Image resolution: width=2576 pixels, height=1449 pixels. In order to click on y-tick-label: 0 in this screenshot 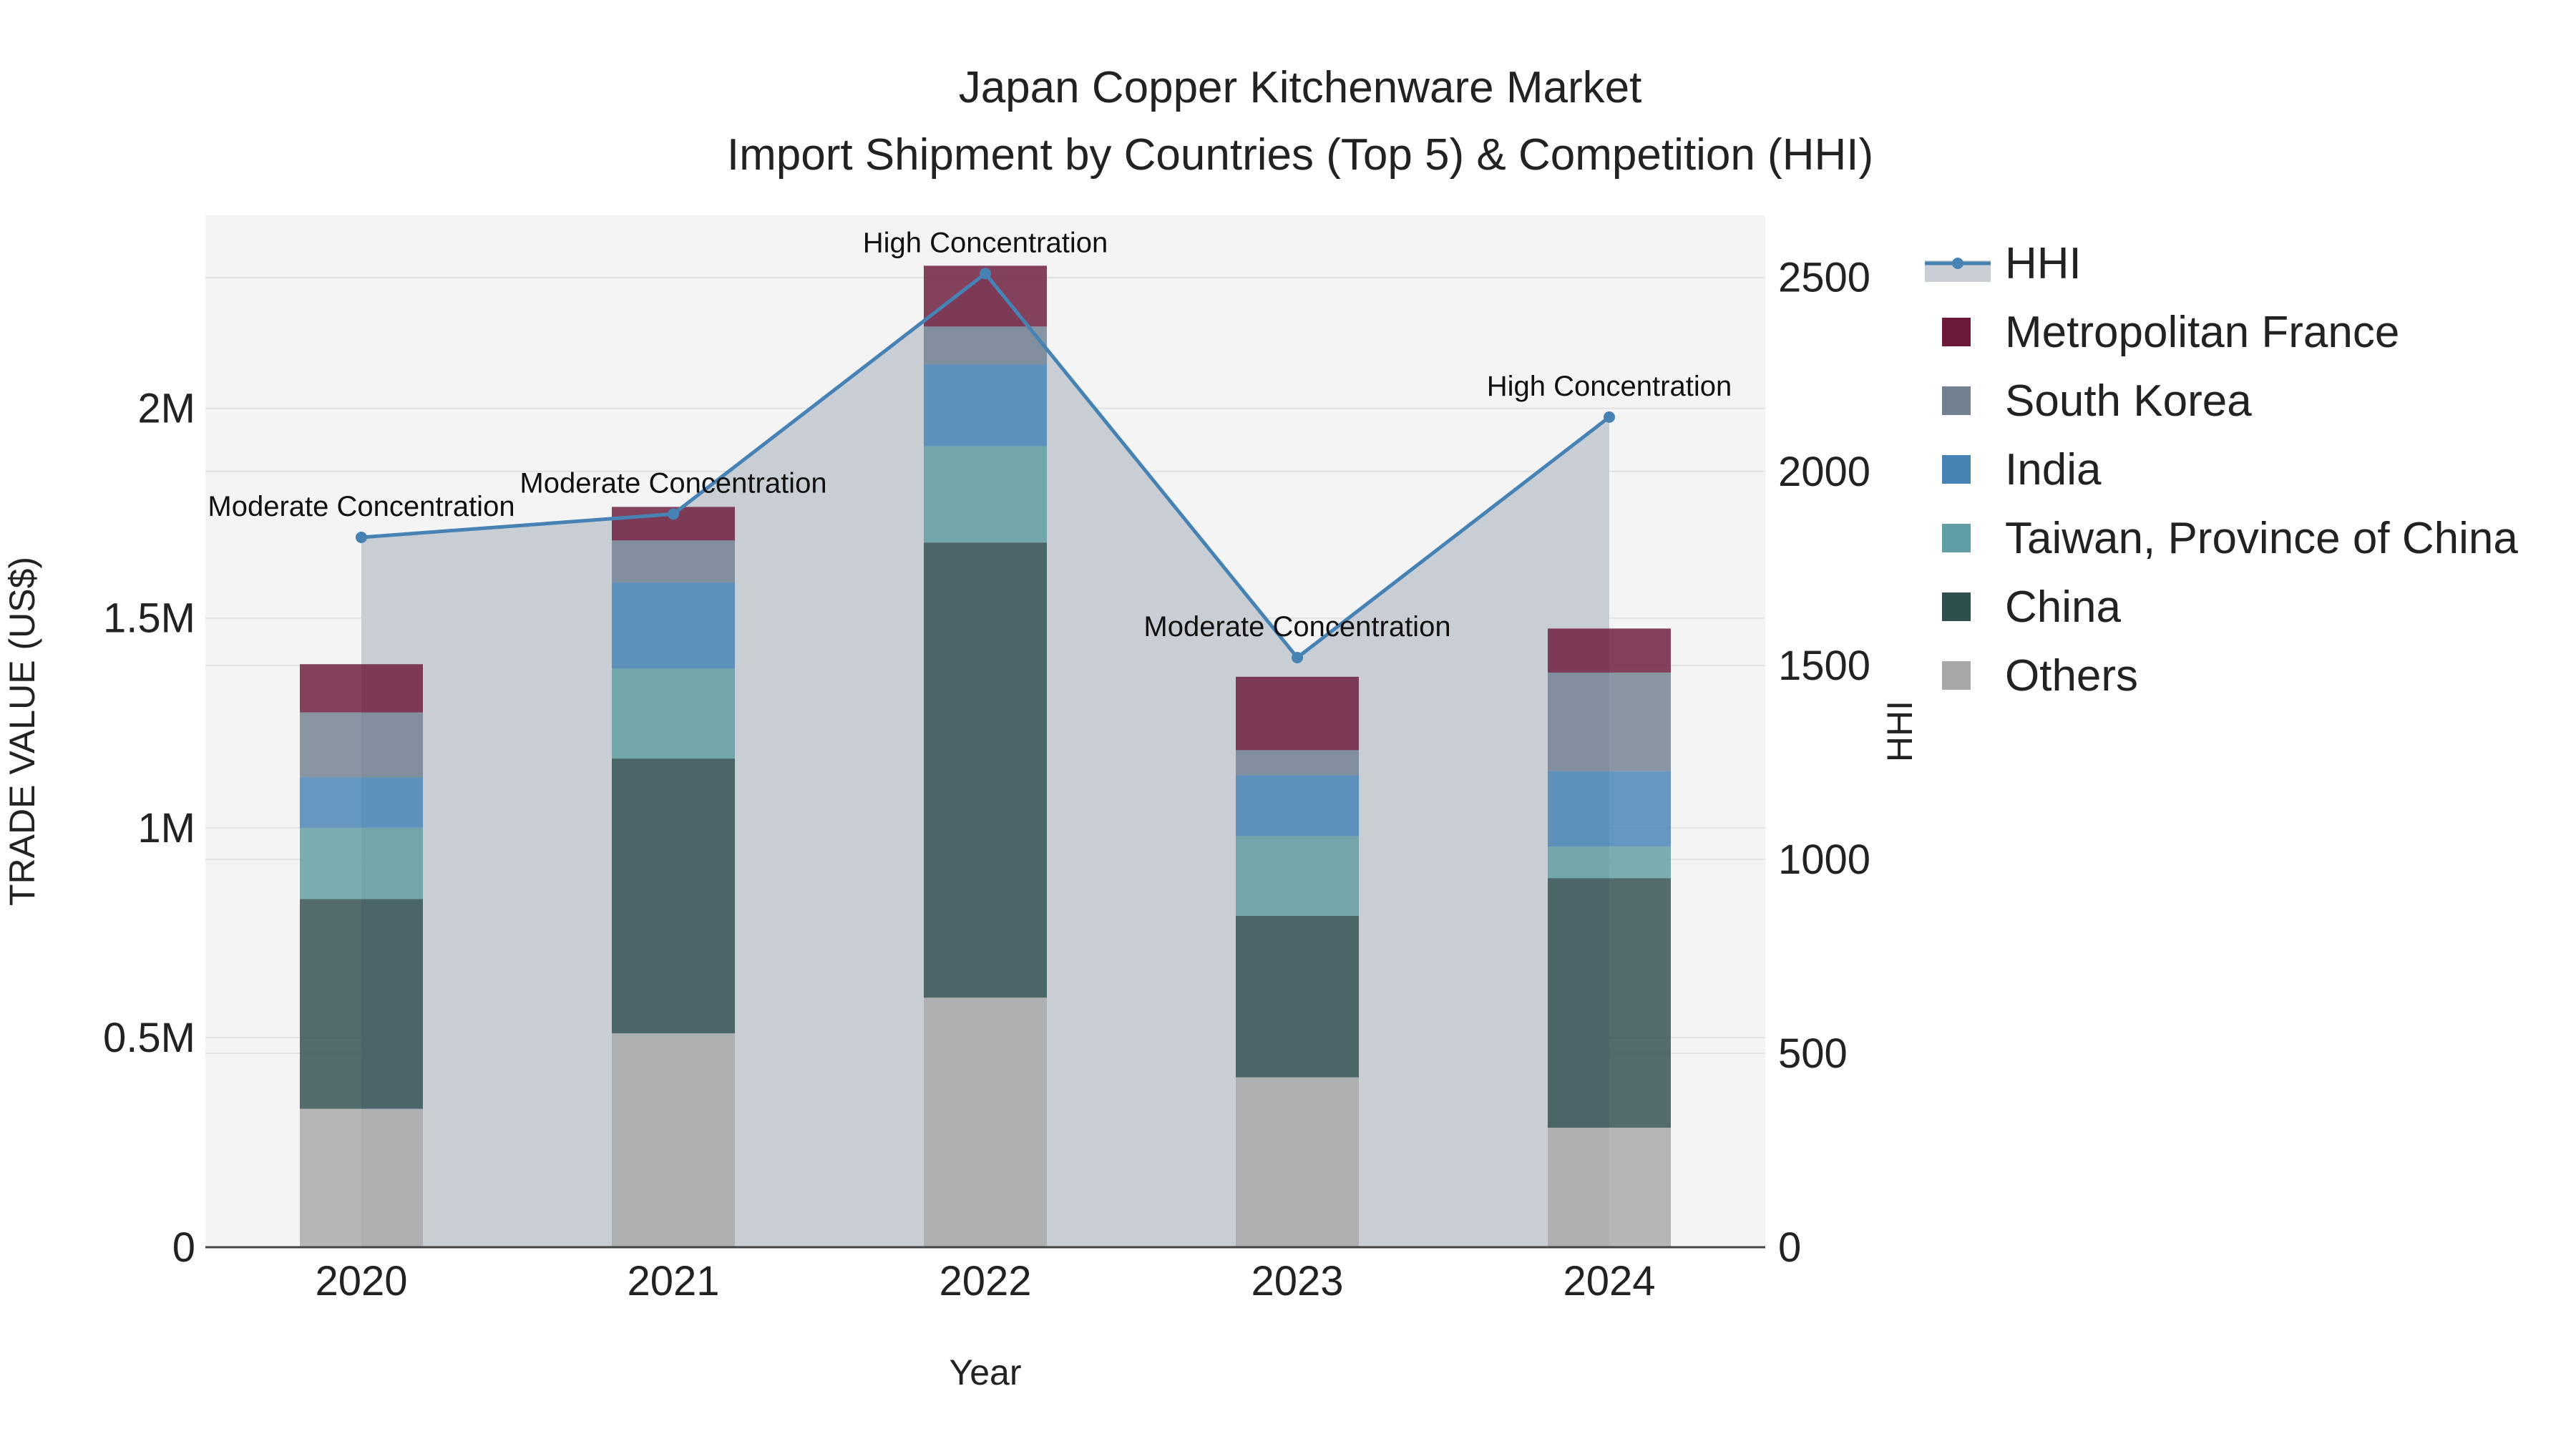, I will do `click(183, 1247)`.